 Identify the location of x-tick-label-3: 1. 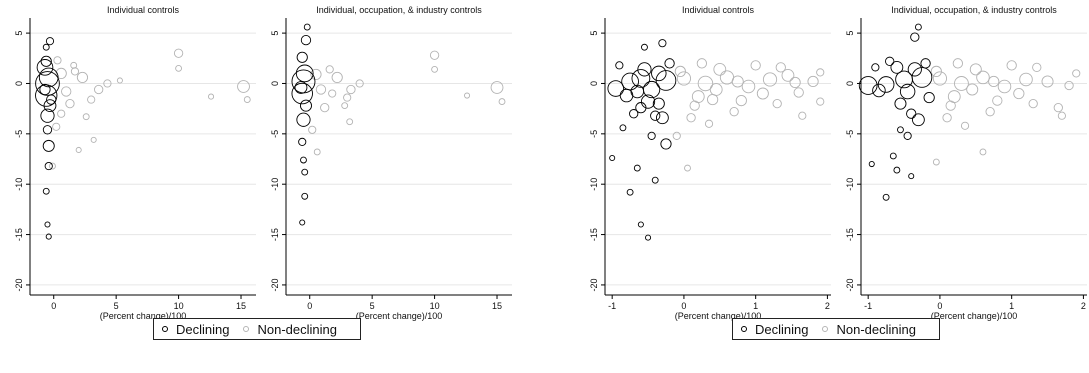
(755, 306).